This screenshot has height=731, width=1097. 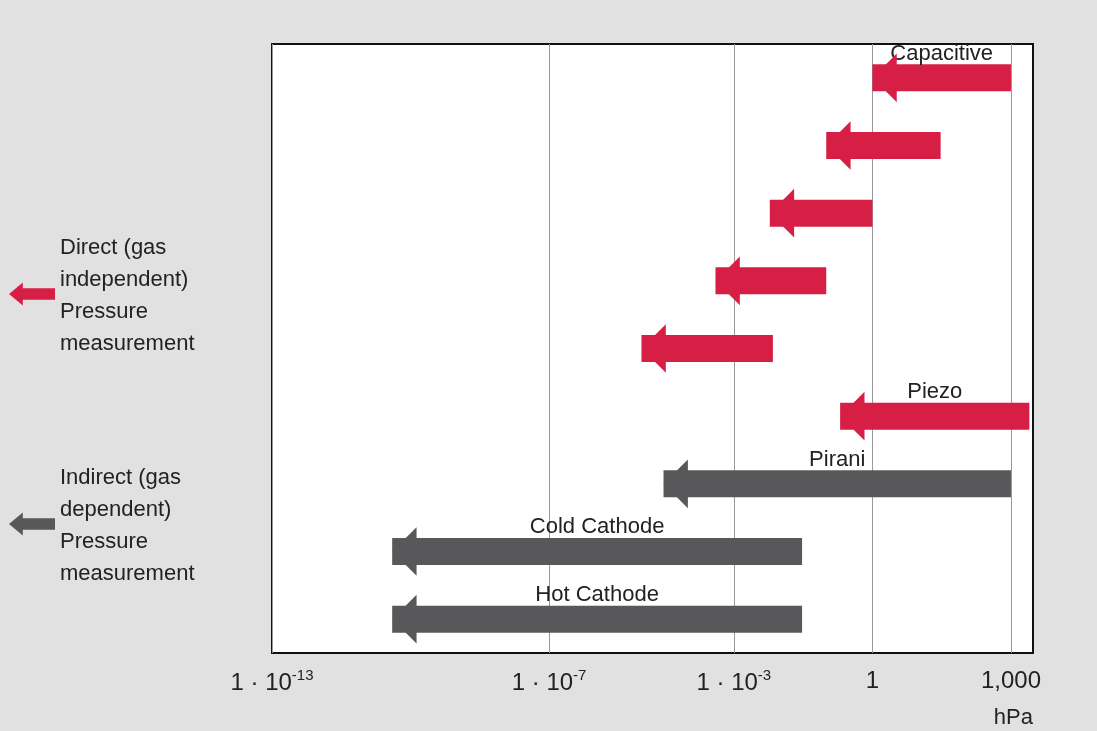 What do you see at coordinates (837, 458) in the screenshot?
I see `y-tick-label: Pirani` at bounding box center [837, 458].